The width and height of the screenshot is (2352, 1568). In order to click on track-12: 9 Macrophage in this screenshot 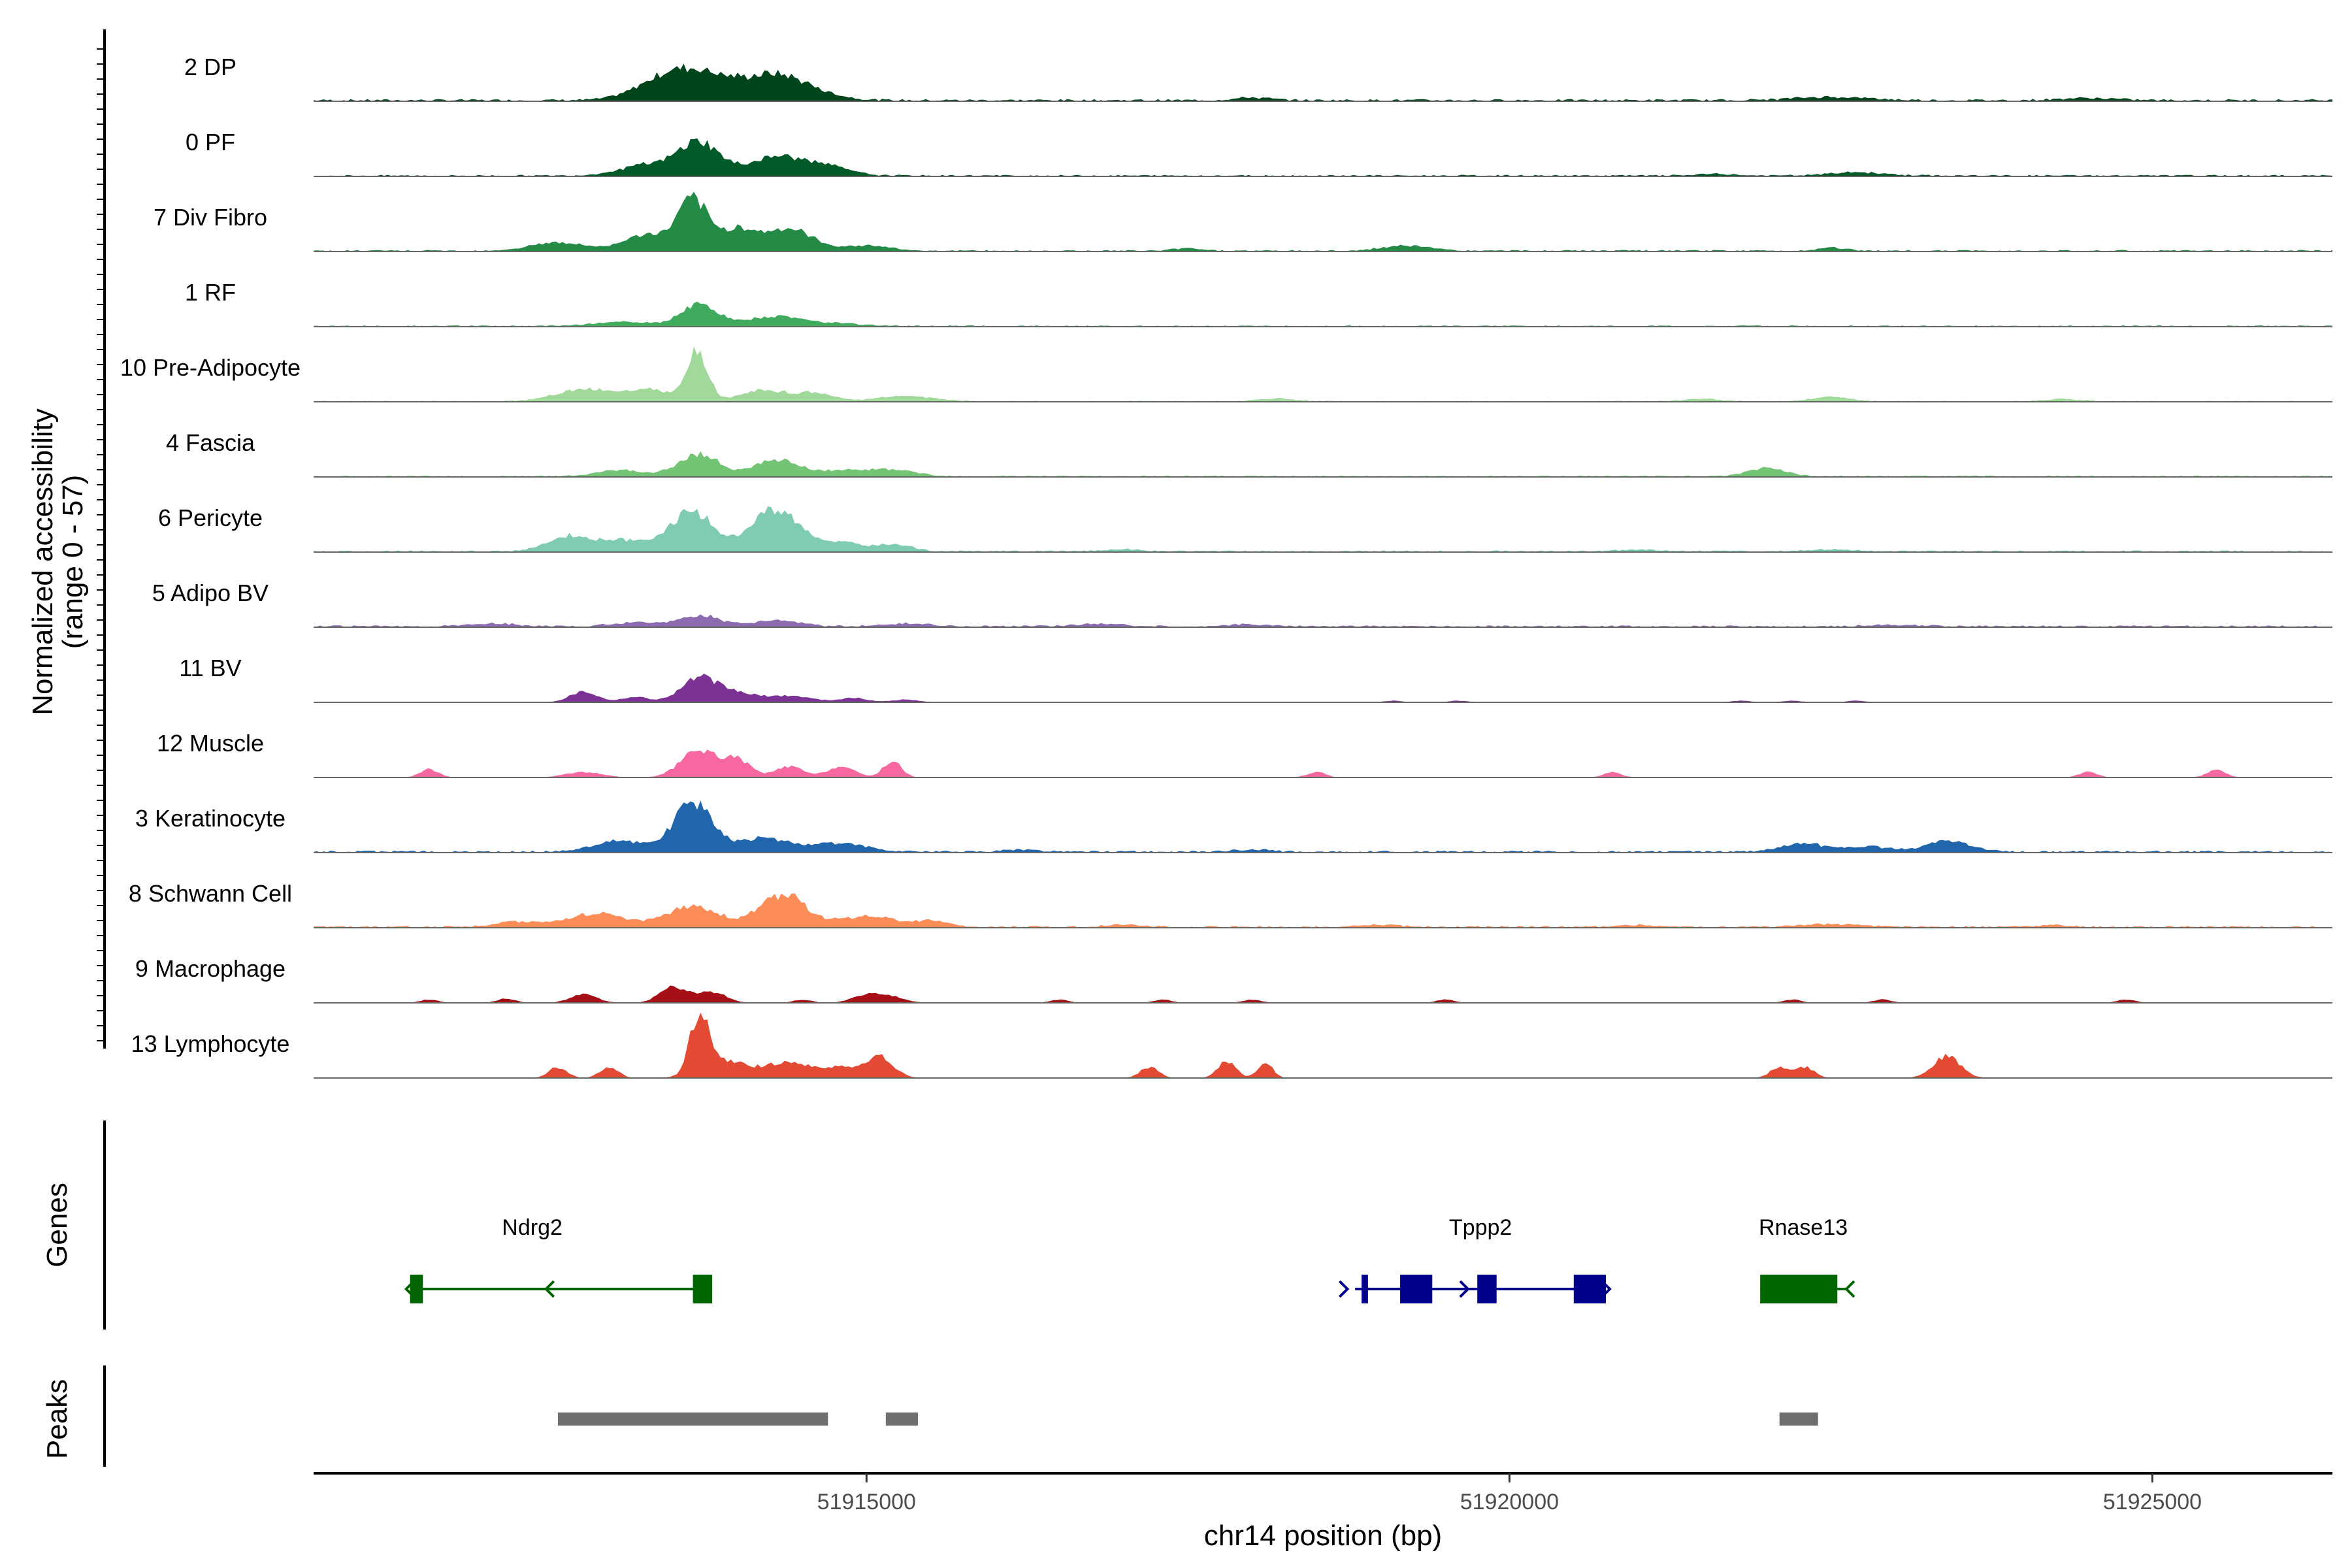, I will do `click(1233, 979)`.